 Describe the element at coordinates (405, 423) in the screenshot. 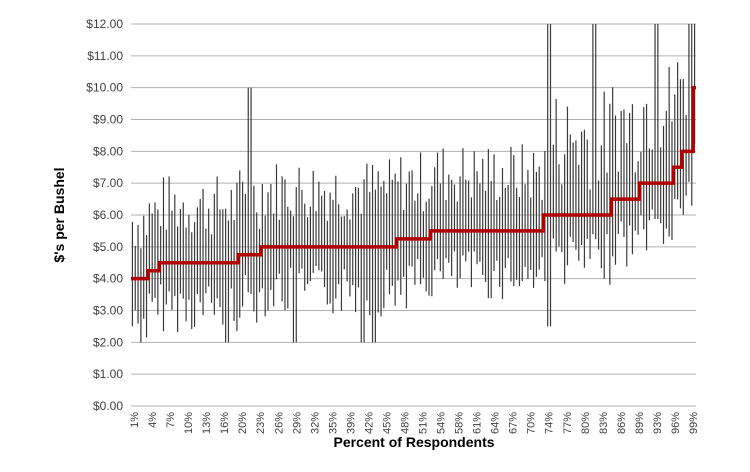

I see `x-tick-label: 48%` at that location.